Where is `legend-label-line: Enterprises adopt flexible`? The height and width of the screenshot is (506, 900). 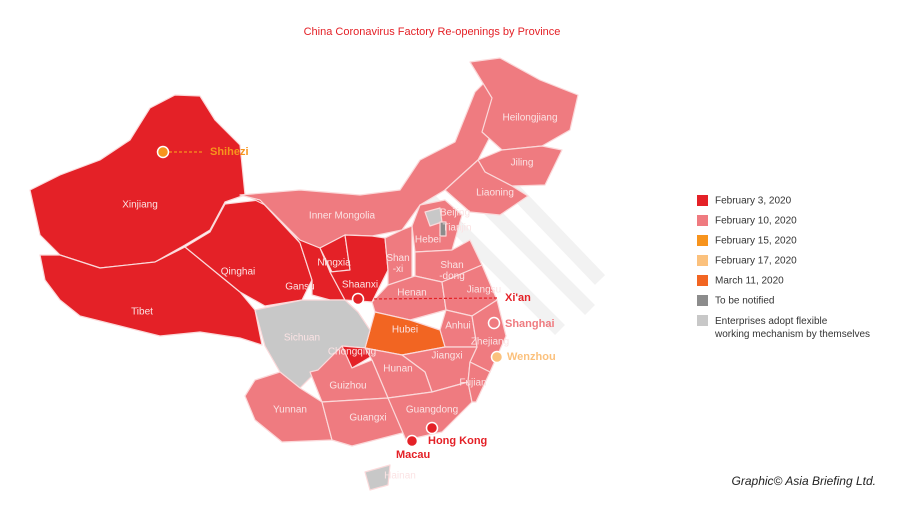
legend-label-line: Enterprises adopt flexible is located at coordinates (771, 321).